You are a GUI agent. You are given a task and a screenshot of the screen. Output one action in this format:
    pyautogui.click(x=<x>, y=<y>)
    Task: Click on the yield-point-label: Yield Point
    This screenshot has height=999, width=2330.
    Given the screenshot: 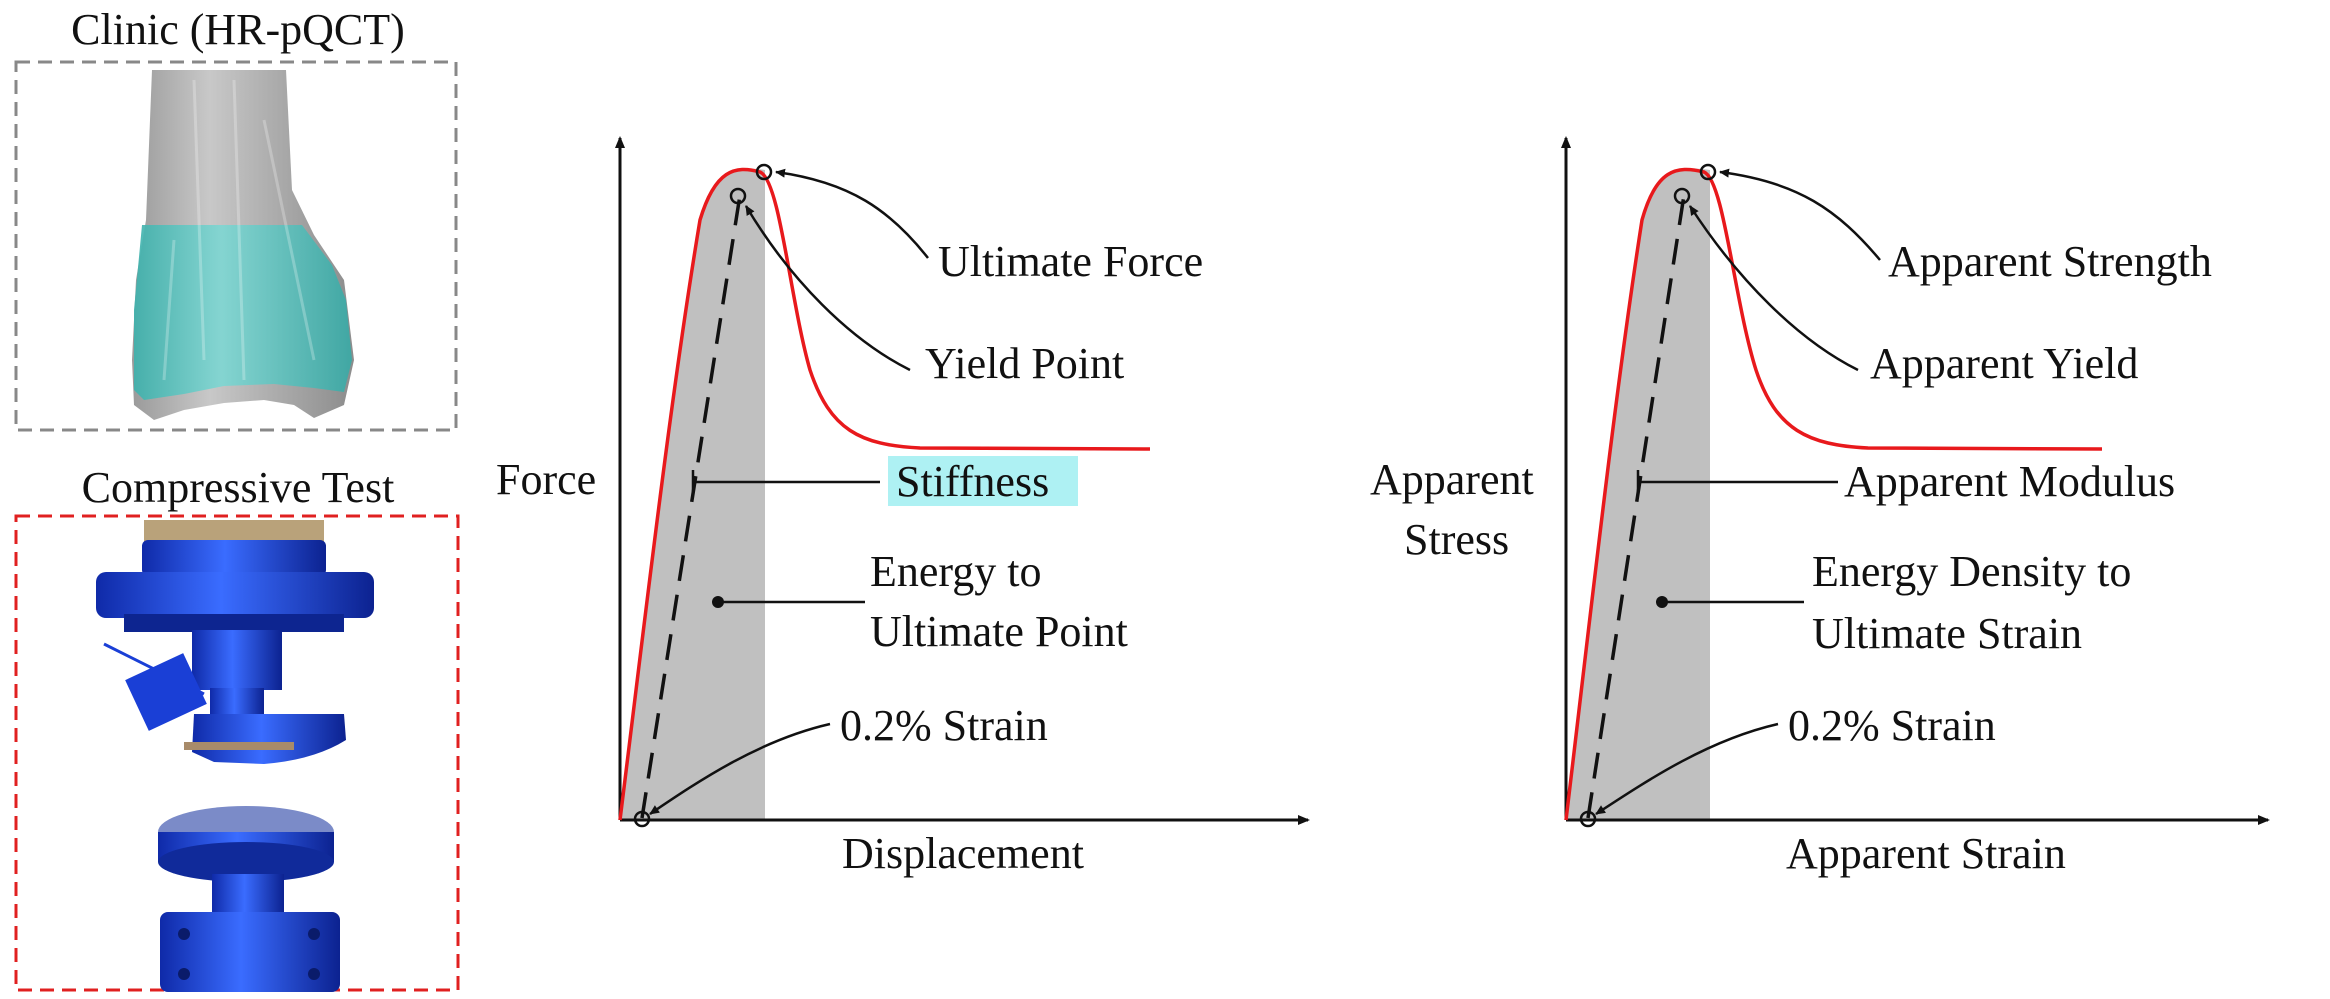 What is the action you would take?
    pyautogui.click(x=1024, y=363)
    